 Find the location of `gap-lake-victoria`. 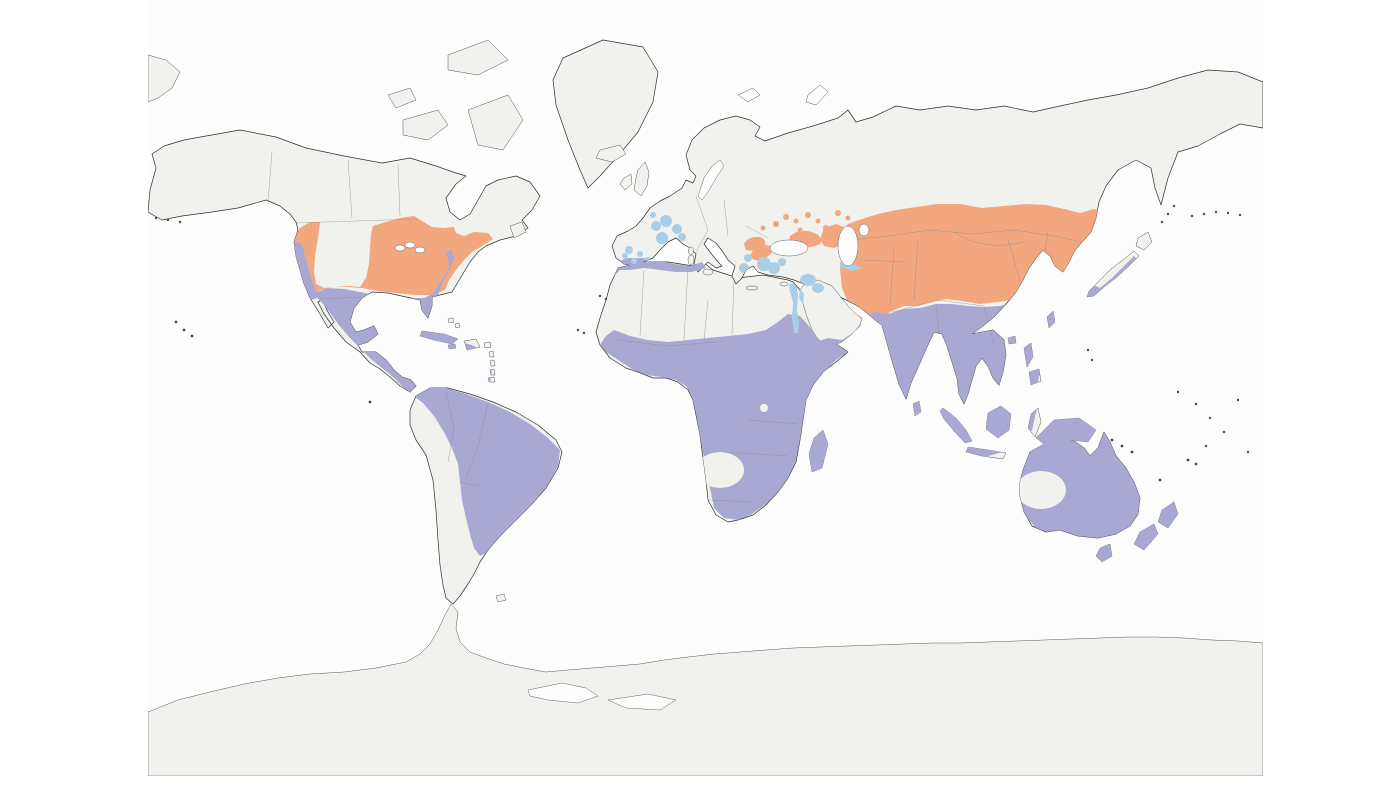

gap-lake-victoria is located at coordinates (764, 408).